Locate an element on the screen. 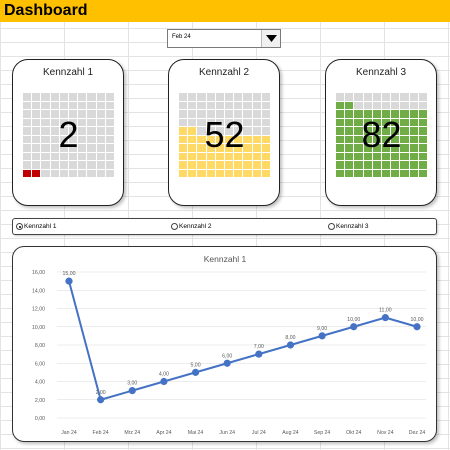 The image size is (450, 450). kpi-card-title: Kennzahl 2 is located at coordinates (224, 72).